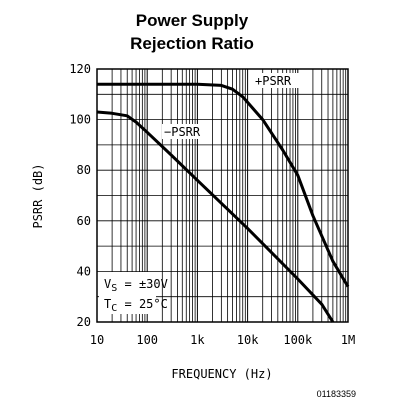  I want to click on y-tick-label: 80, so click(84, 170).